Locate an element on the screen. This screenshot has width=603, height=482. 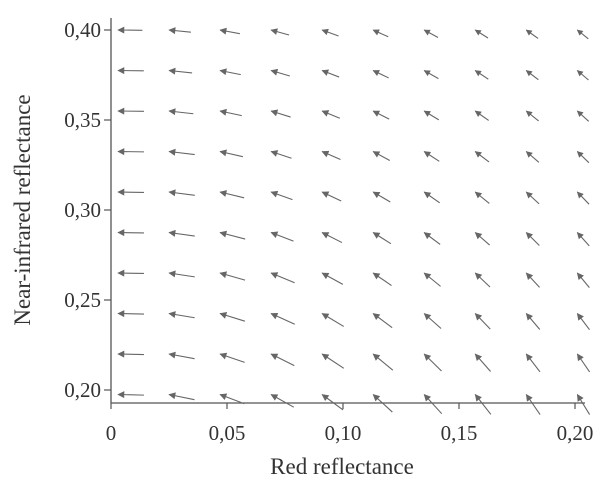
x-tick-label: 0,05 is located at coordinates (227, 433).